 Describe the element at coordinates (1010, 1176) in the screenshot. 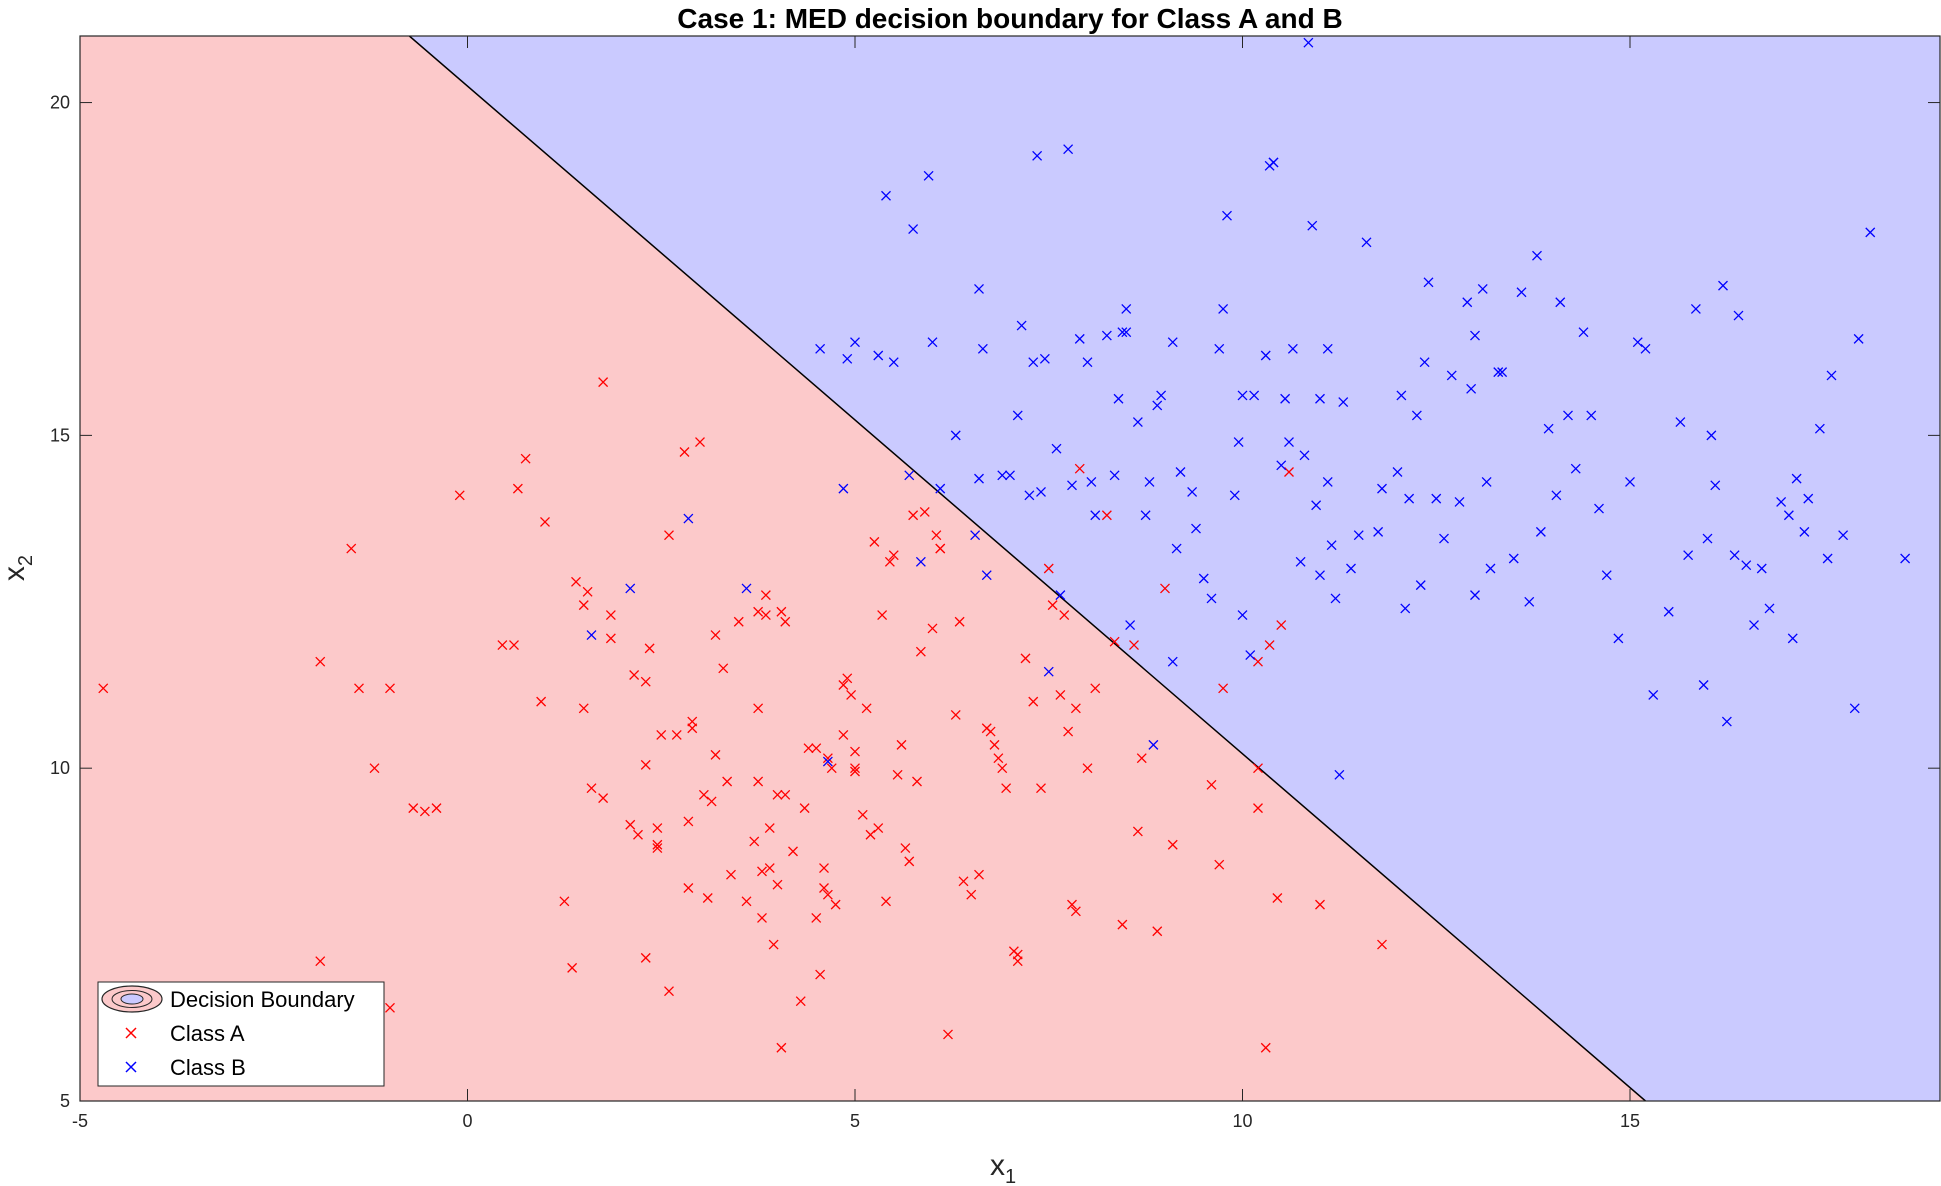

I see `x-axis-label-subscript: 1` at that location.